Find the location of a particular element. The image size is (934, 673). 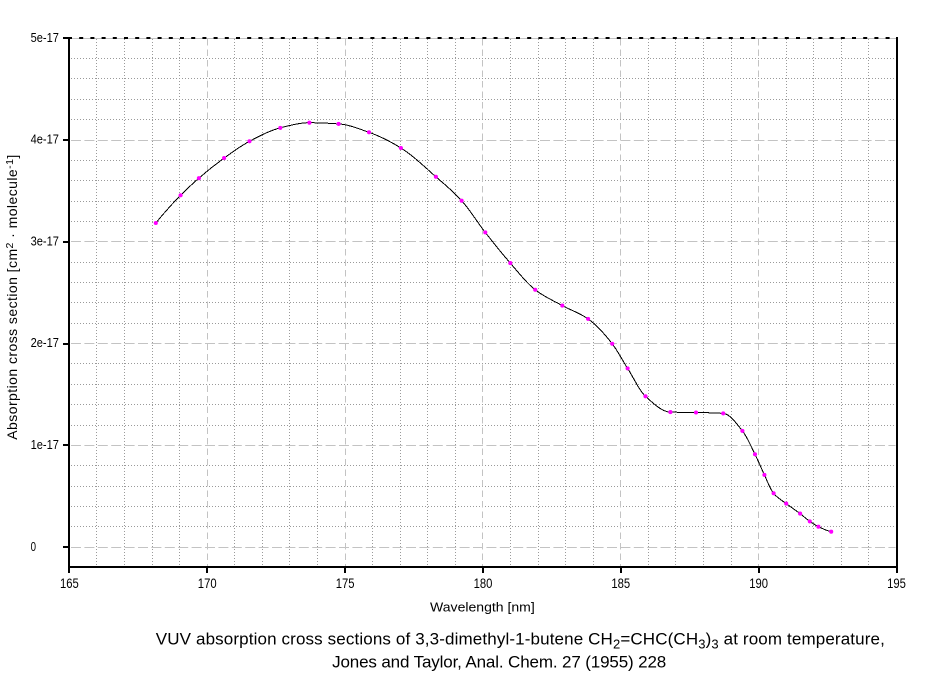

svg-text: 1e-17 is located at coordinates (45, 444).